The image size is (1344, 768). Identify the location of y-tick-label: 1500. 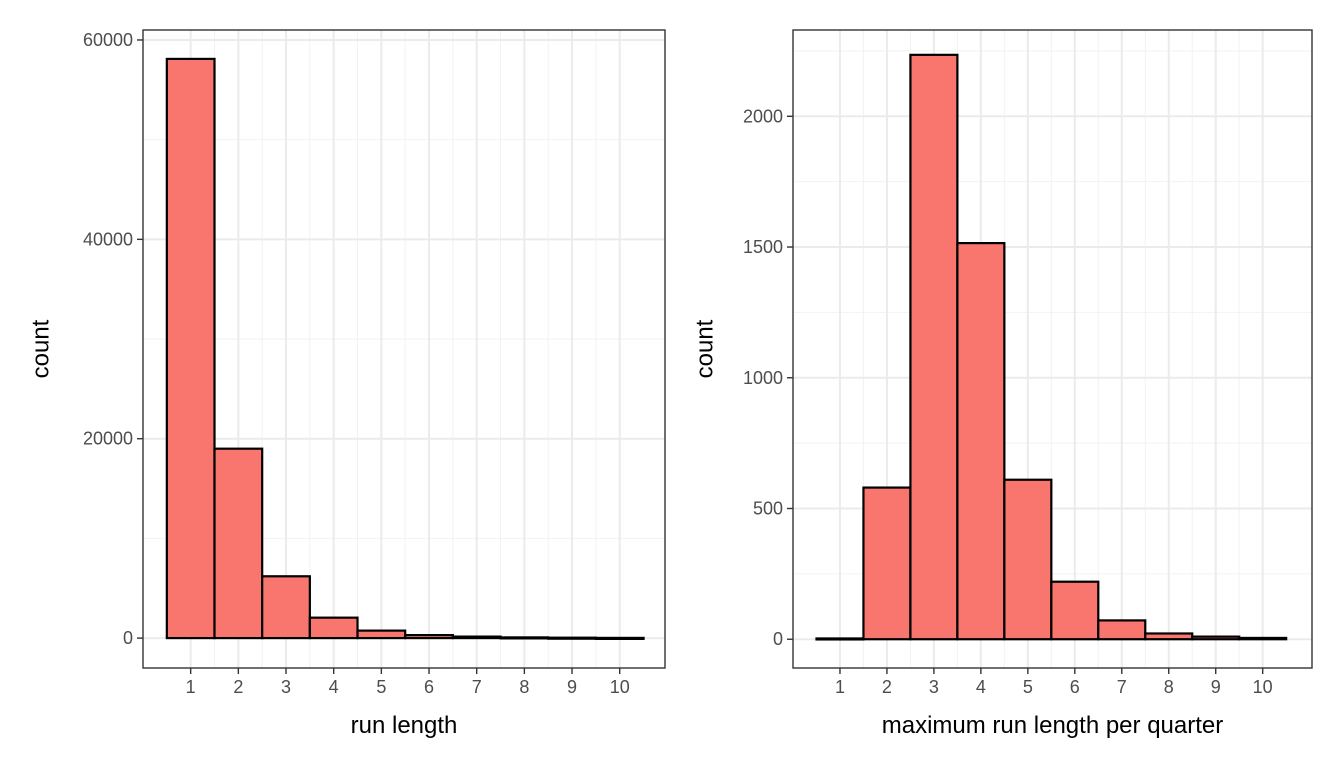
(763, 247).